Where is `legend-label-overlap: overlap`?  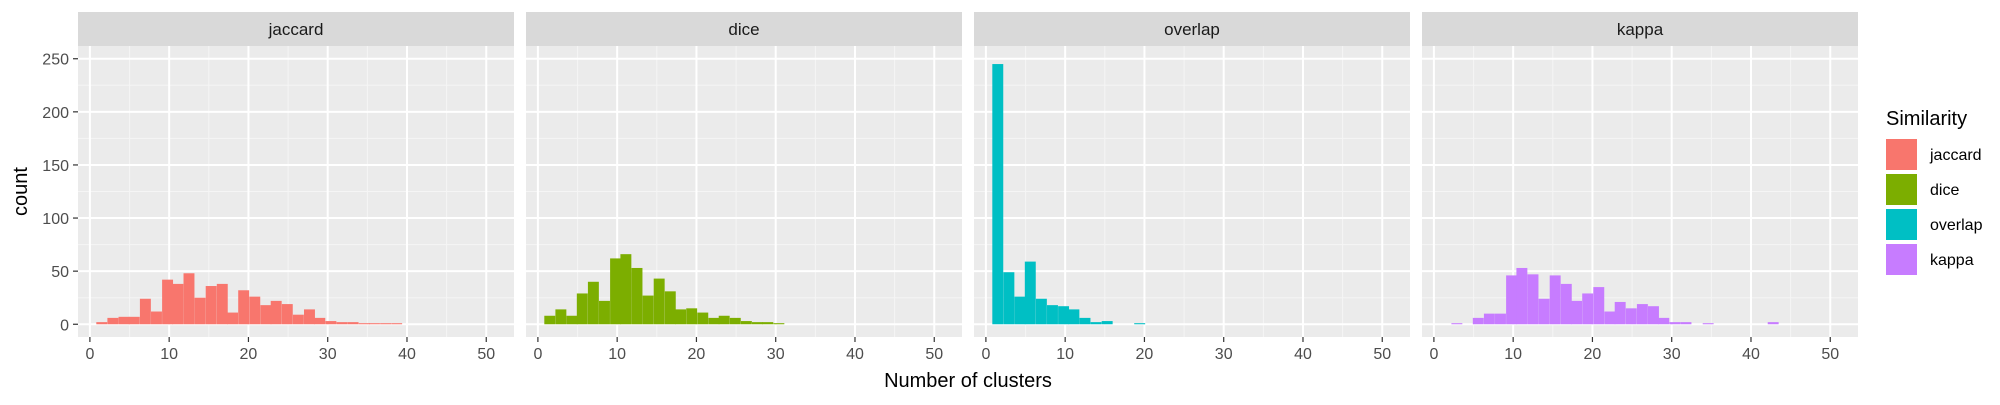 legend-label-overlap: overlap is located at coordinates (1956, 225).